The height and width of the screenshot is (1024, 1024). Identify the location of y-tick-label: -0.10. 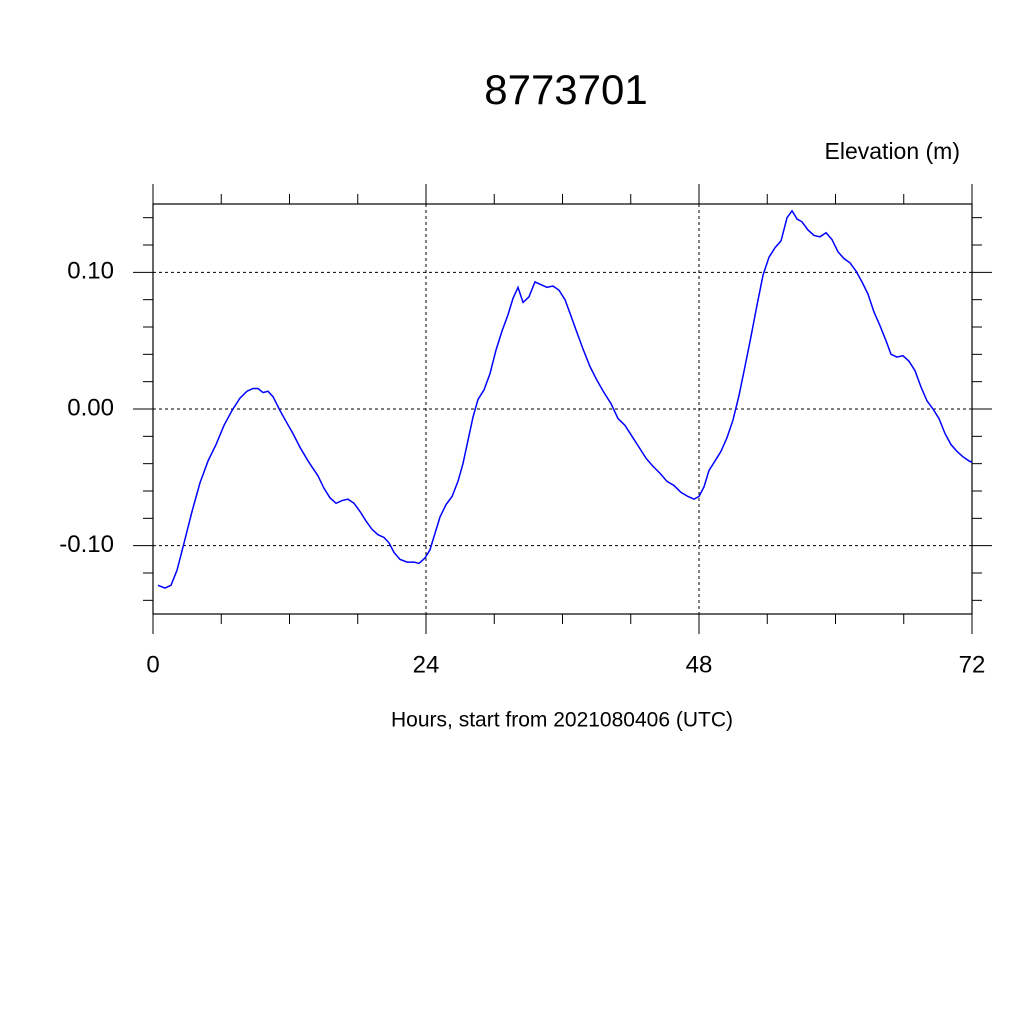
(86, 544).